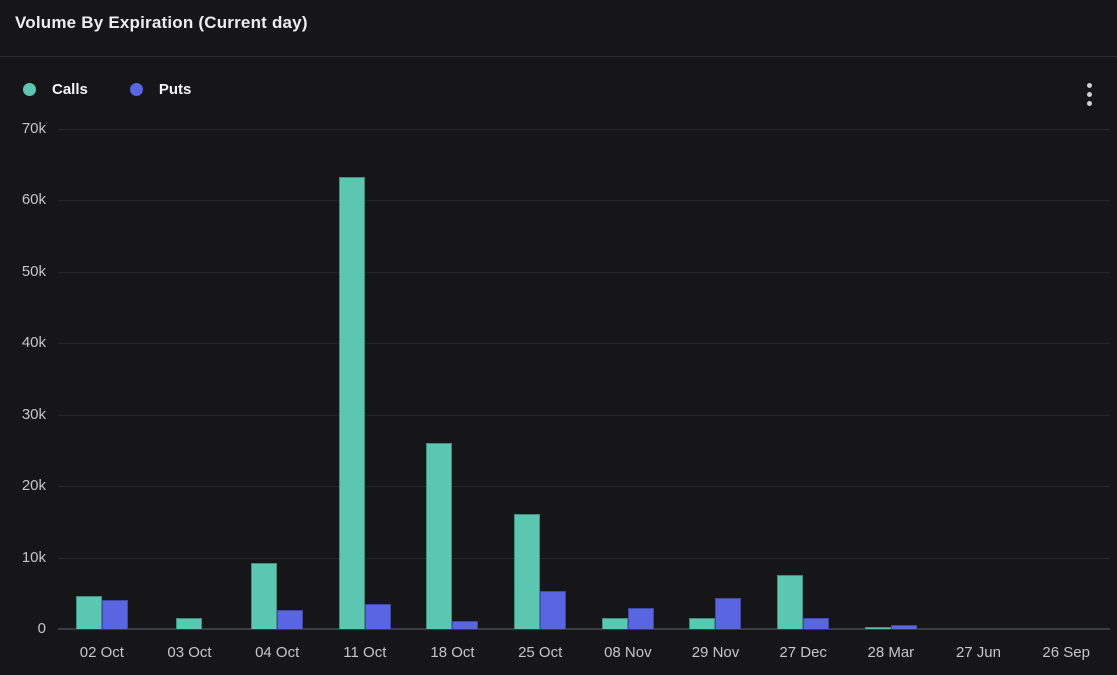 This screenshot has width=1117, height=675. Describe the element at coordinates (189, 652) in the screenshot. I see `x-axis-label: 03 Oct` at that location.